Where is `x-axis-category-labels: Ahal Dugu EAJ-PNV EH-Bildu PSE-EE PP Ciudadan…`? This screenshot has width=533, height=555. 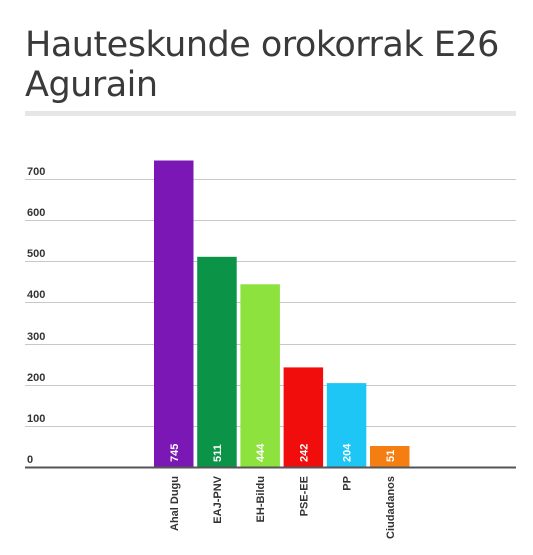 x-axis-category-labels: Ahal Dugu EAJ-PNV EH-Bildu PSE-EE PP Ciudadan… is located at coordinates (283, 507).